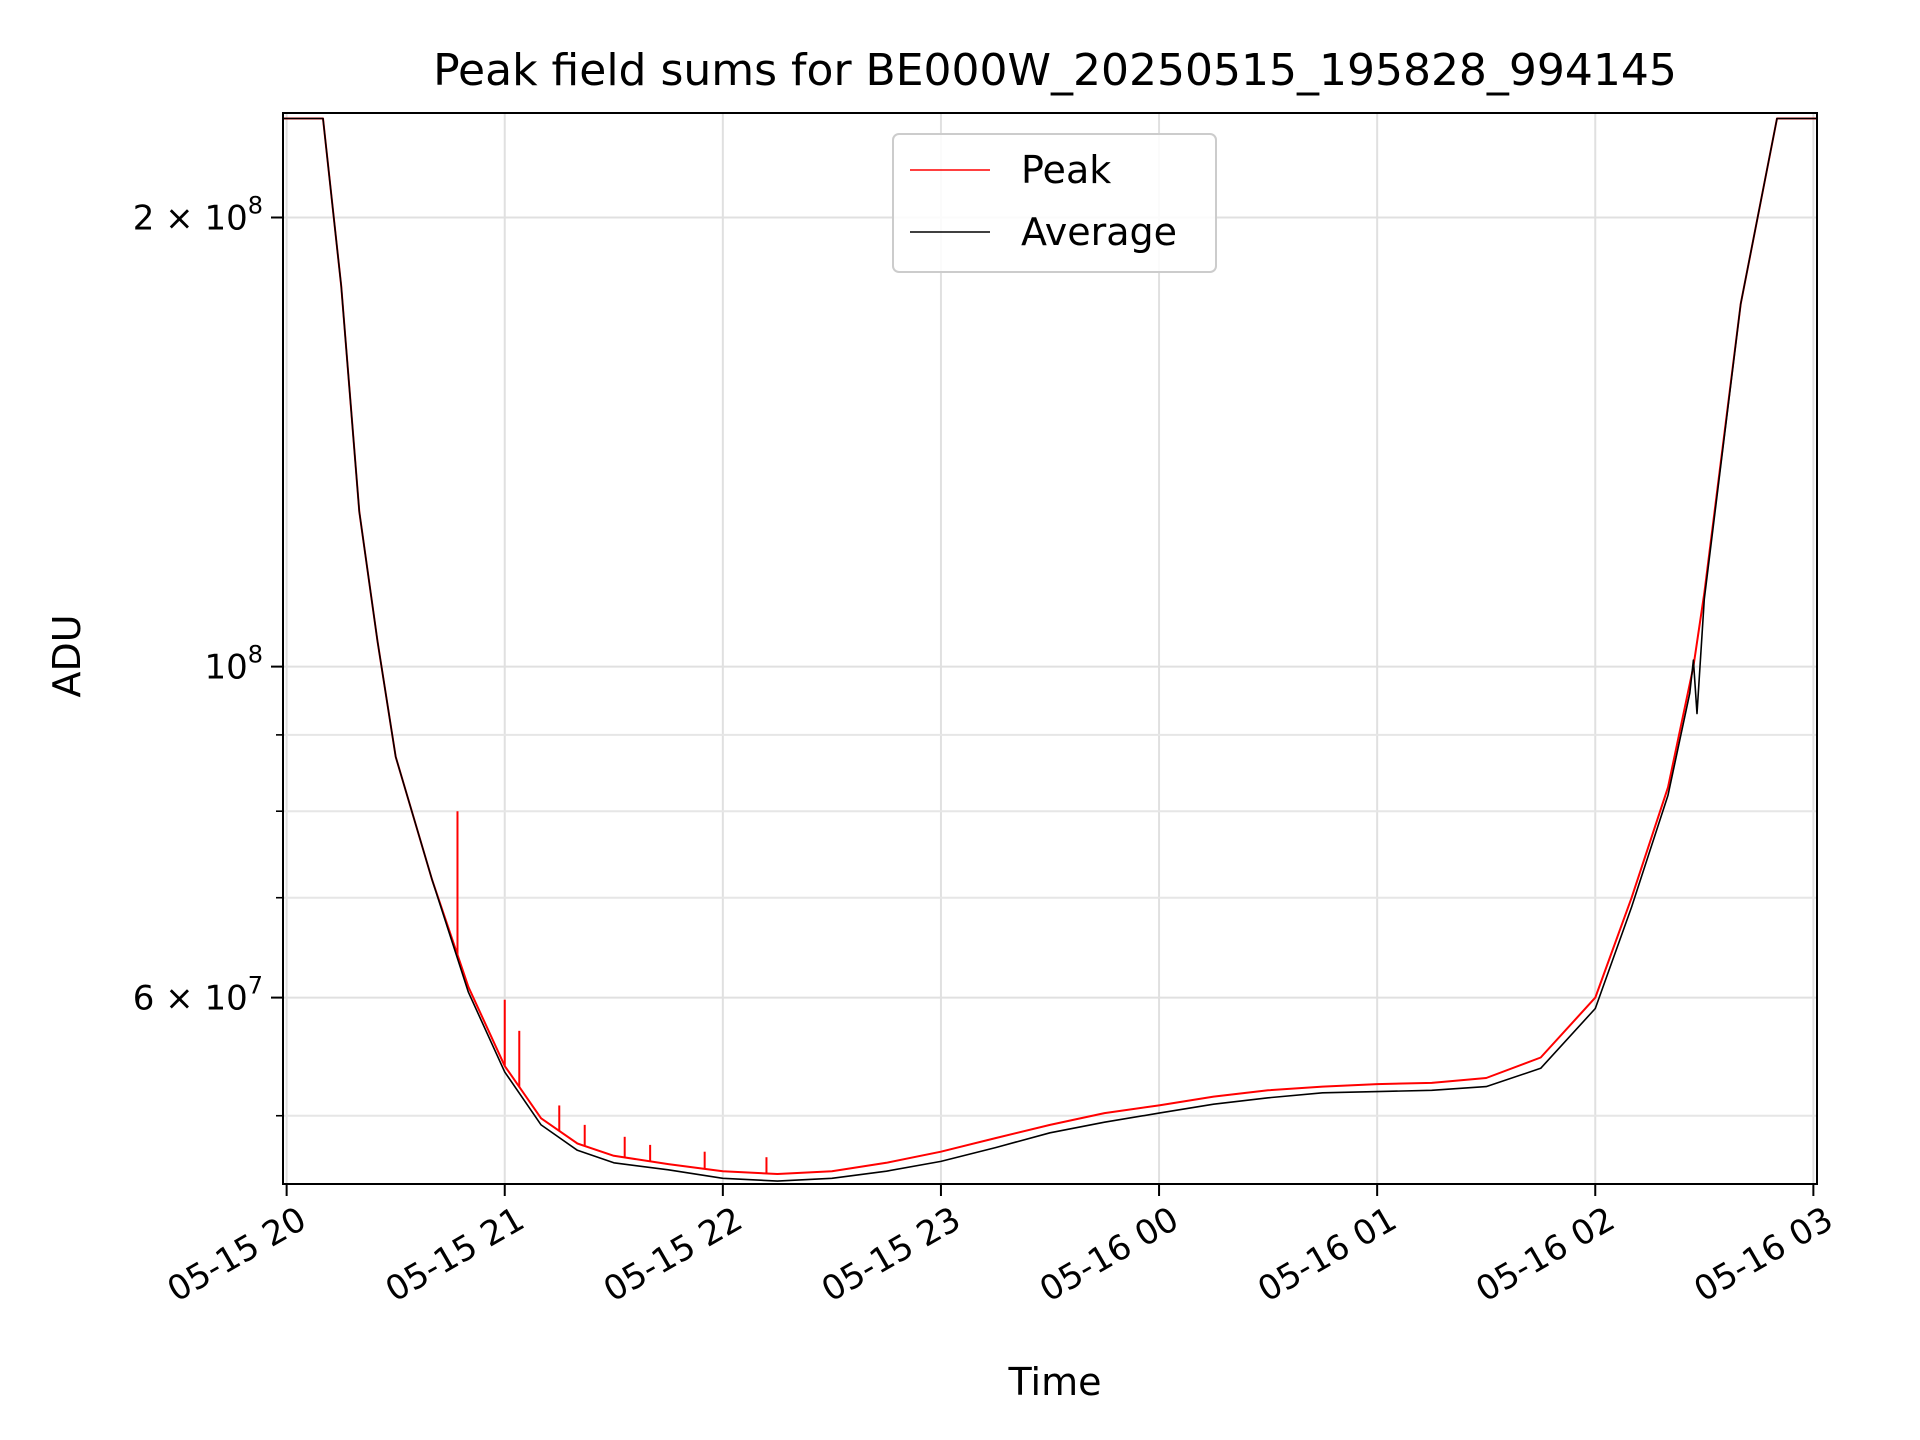 The width and height of the screenshot is (1920, 1440). What do you see at coordinates (198, 214) in the screenshot?
I see `y-tick-label: 2 × 108` at bounding box center [198, 214].